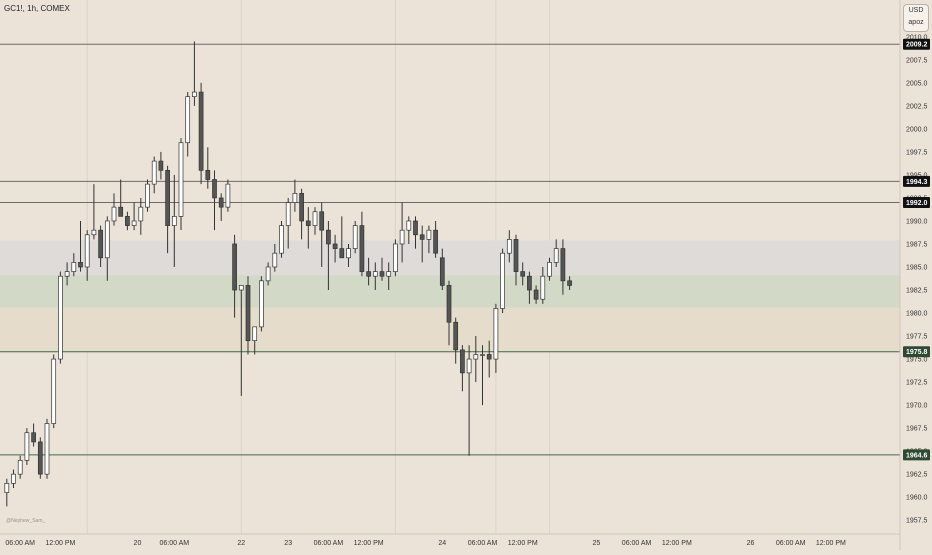  Describe the element at coordinates (916, 18) in the screenshot. I see `price-unit-box: USD apoz` at that location.